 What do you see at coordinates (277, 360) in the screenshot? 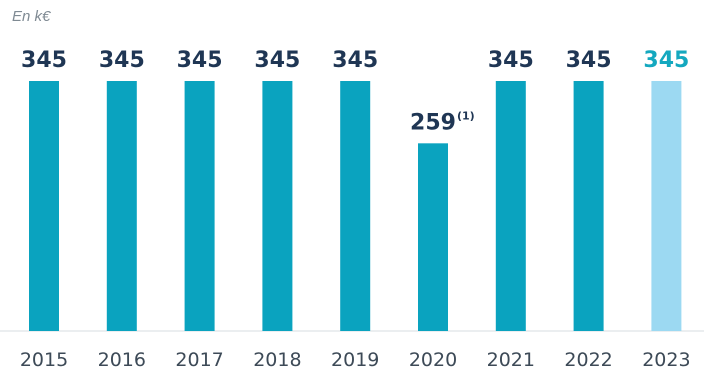
I see `x-tick-2018: 2018` at bounding box center [277, 360].